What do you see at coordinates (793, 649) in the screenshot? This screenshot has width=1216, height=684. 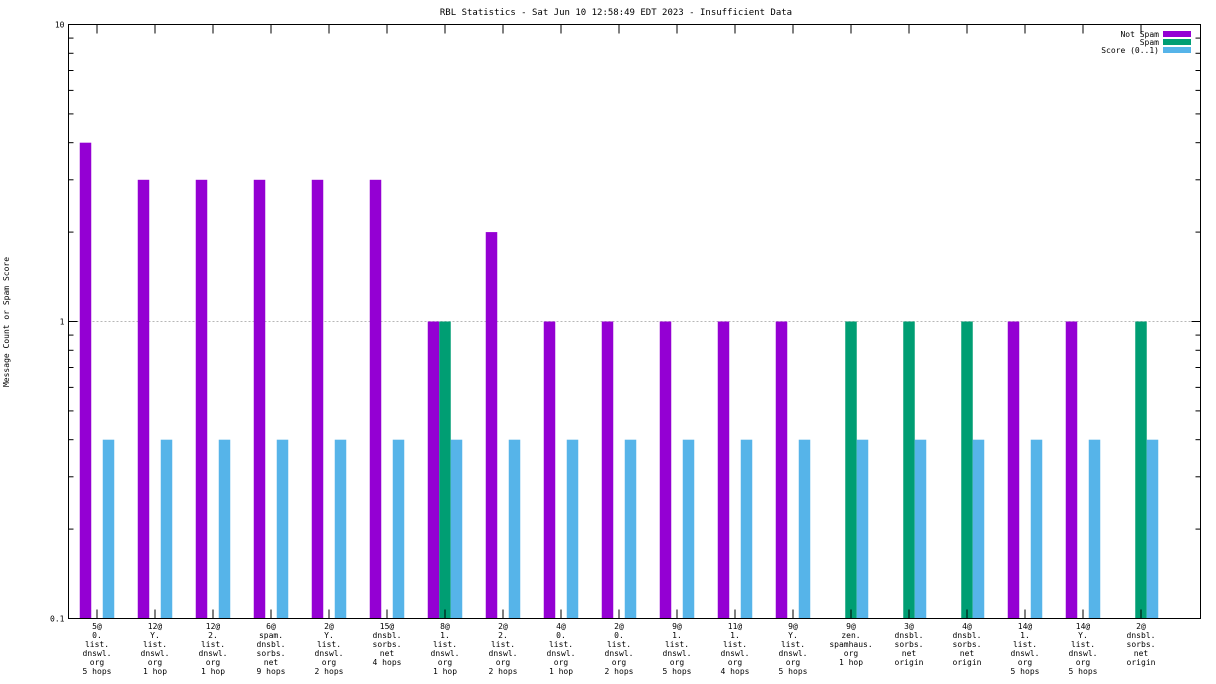 I see `x-tick-label-12: 9@ Y. list. dnswl. org 5 hops` at bounding box center [793, 649].